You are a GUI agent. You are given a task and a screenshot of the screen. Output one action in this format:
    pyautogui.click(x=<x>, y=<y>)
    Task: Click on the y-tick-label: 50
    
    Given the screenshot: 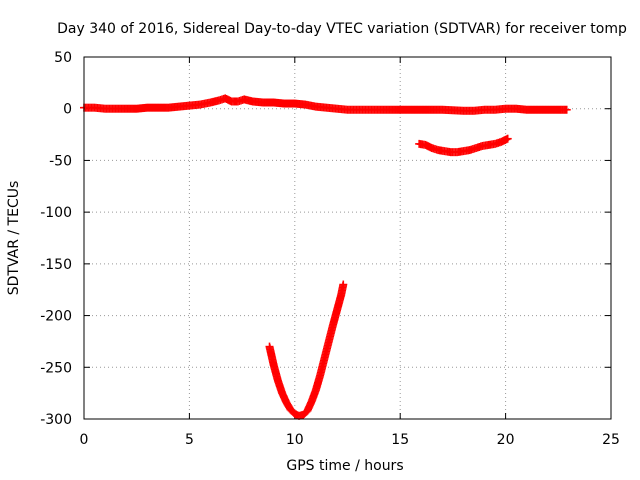 What is the action you would take?
    pyautogui.click(x=63, y=58)
    